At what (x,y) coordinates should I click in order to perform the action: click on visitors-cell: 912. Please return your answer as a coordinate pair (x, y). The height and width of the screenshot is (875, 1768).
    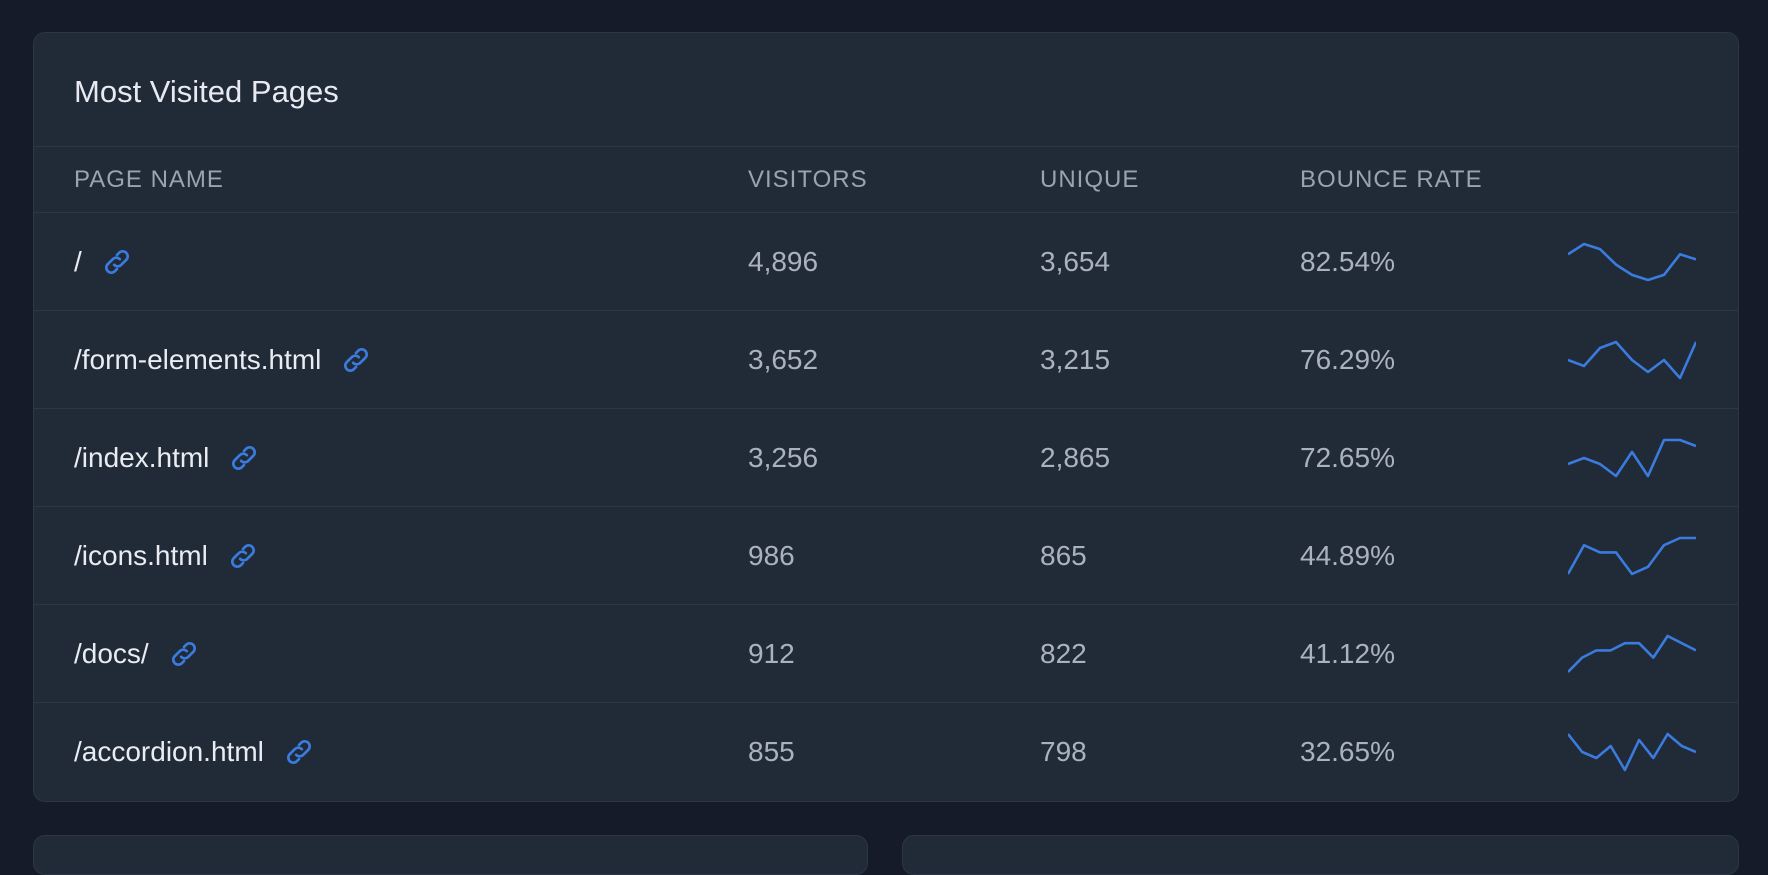
    Looking at the image, I should click on (771, 653).